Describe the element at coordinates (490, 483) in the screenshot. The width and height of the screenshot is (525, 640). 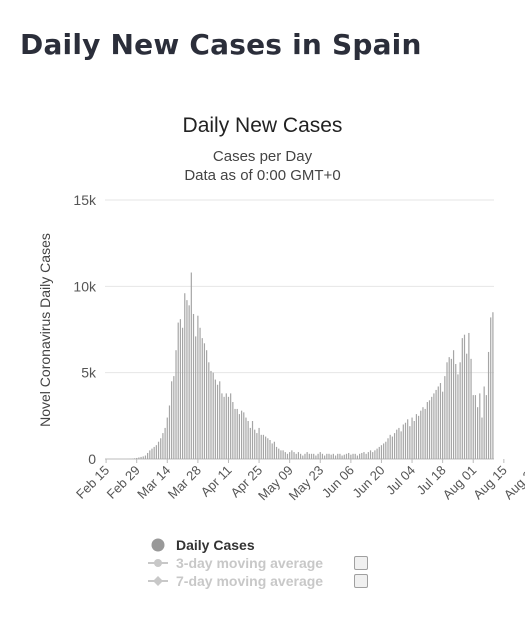
I see `x-tick-label: Aug 15` at that location.